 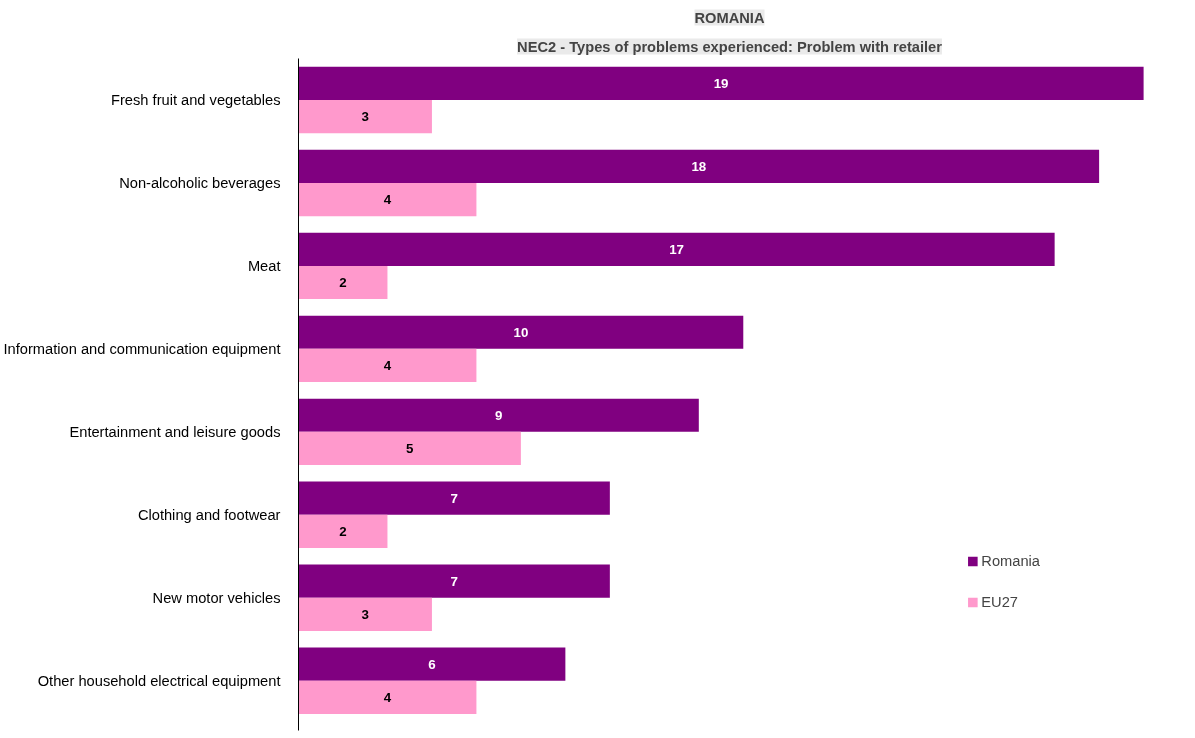 What do you see at coordinates (159, 680) in the screenshot?
I see `y-tick-label: Other household electrical equipment` at bounding box center [159, 680].